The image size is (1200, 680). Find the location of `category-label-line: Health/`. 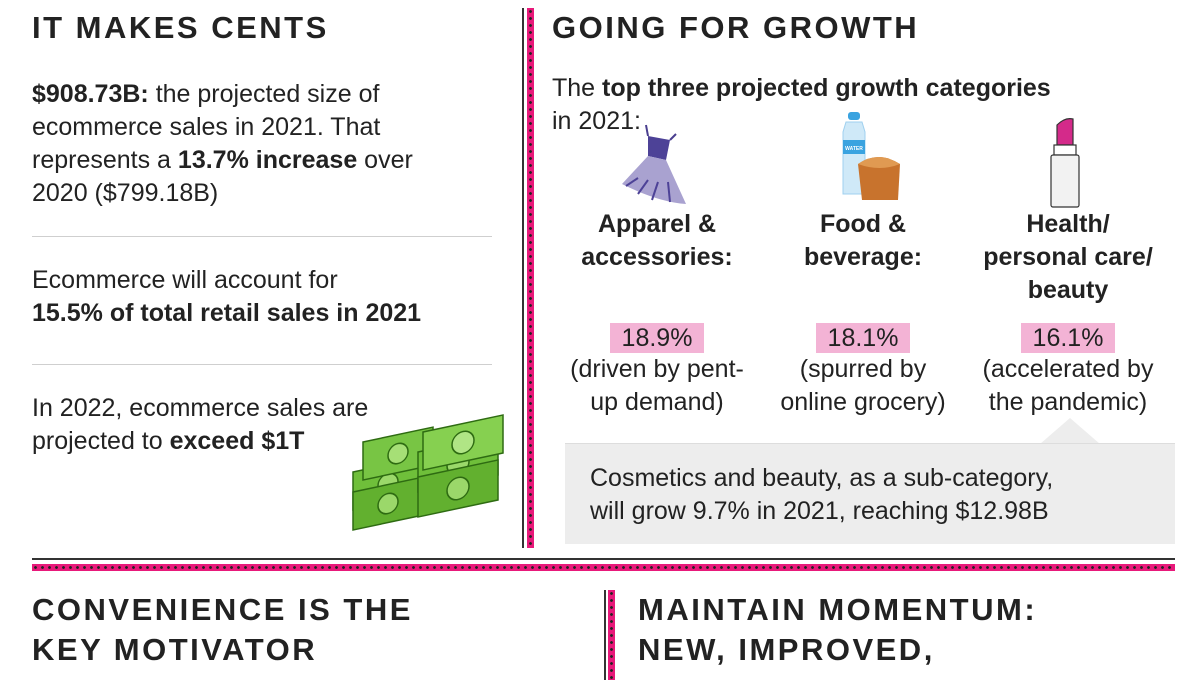

category-label-line: Health/ is located at coordinates (1068, 224).